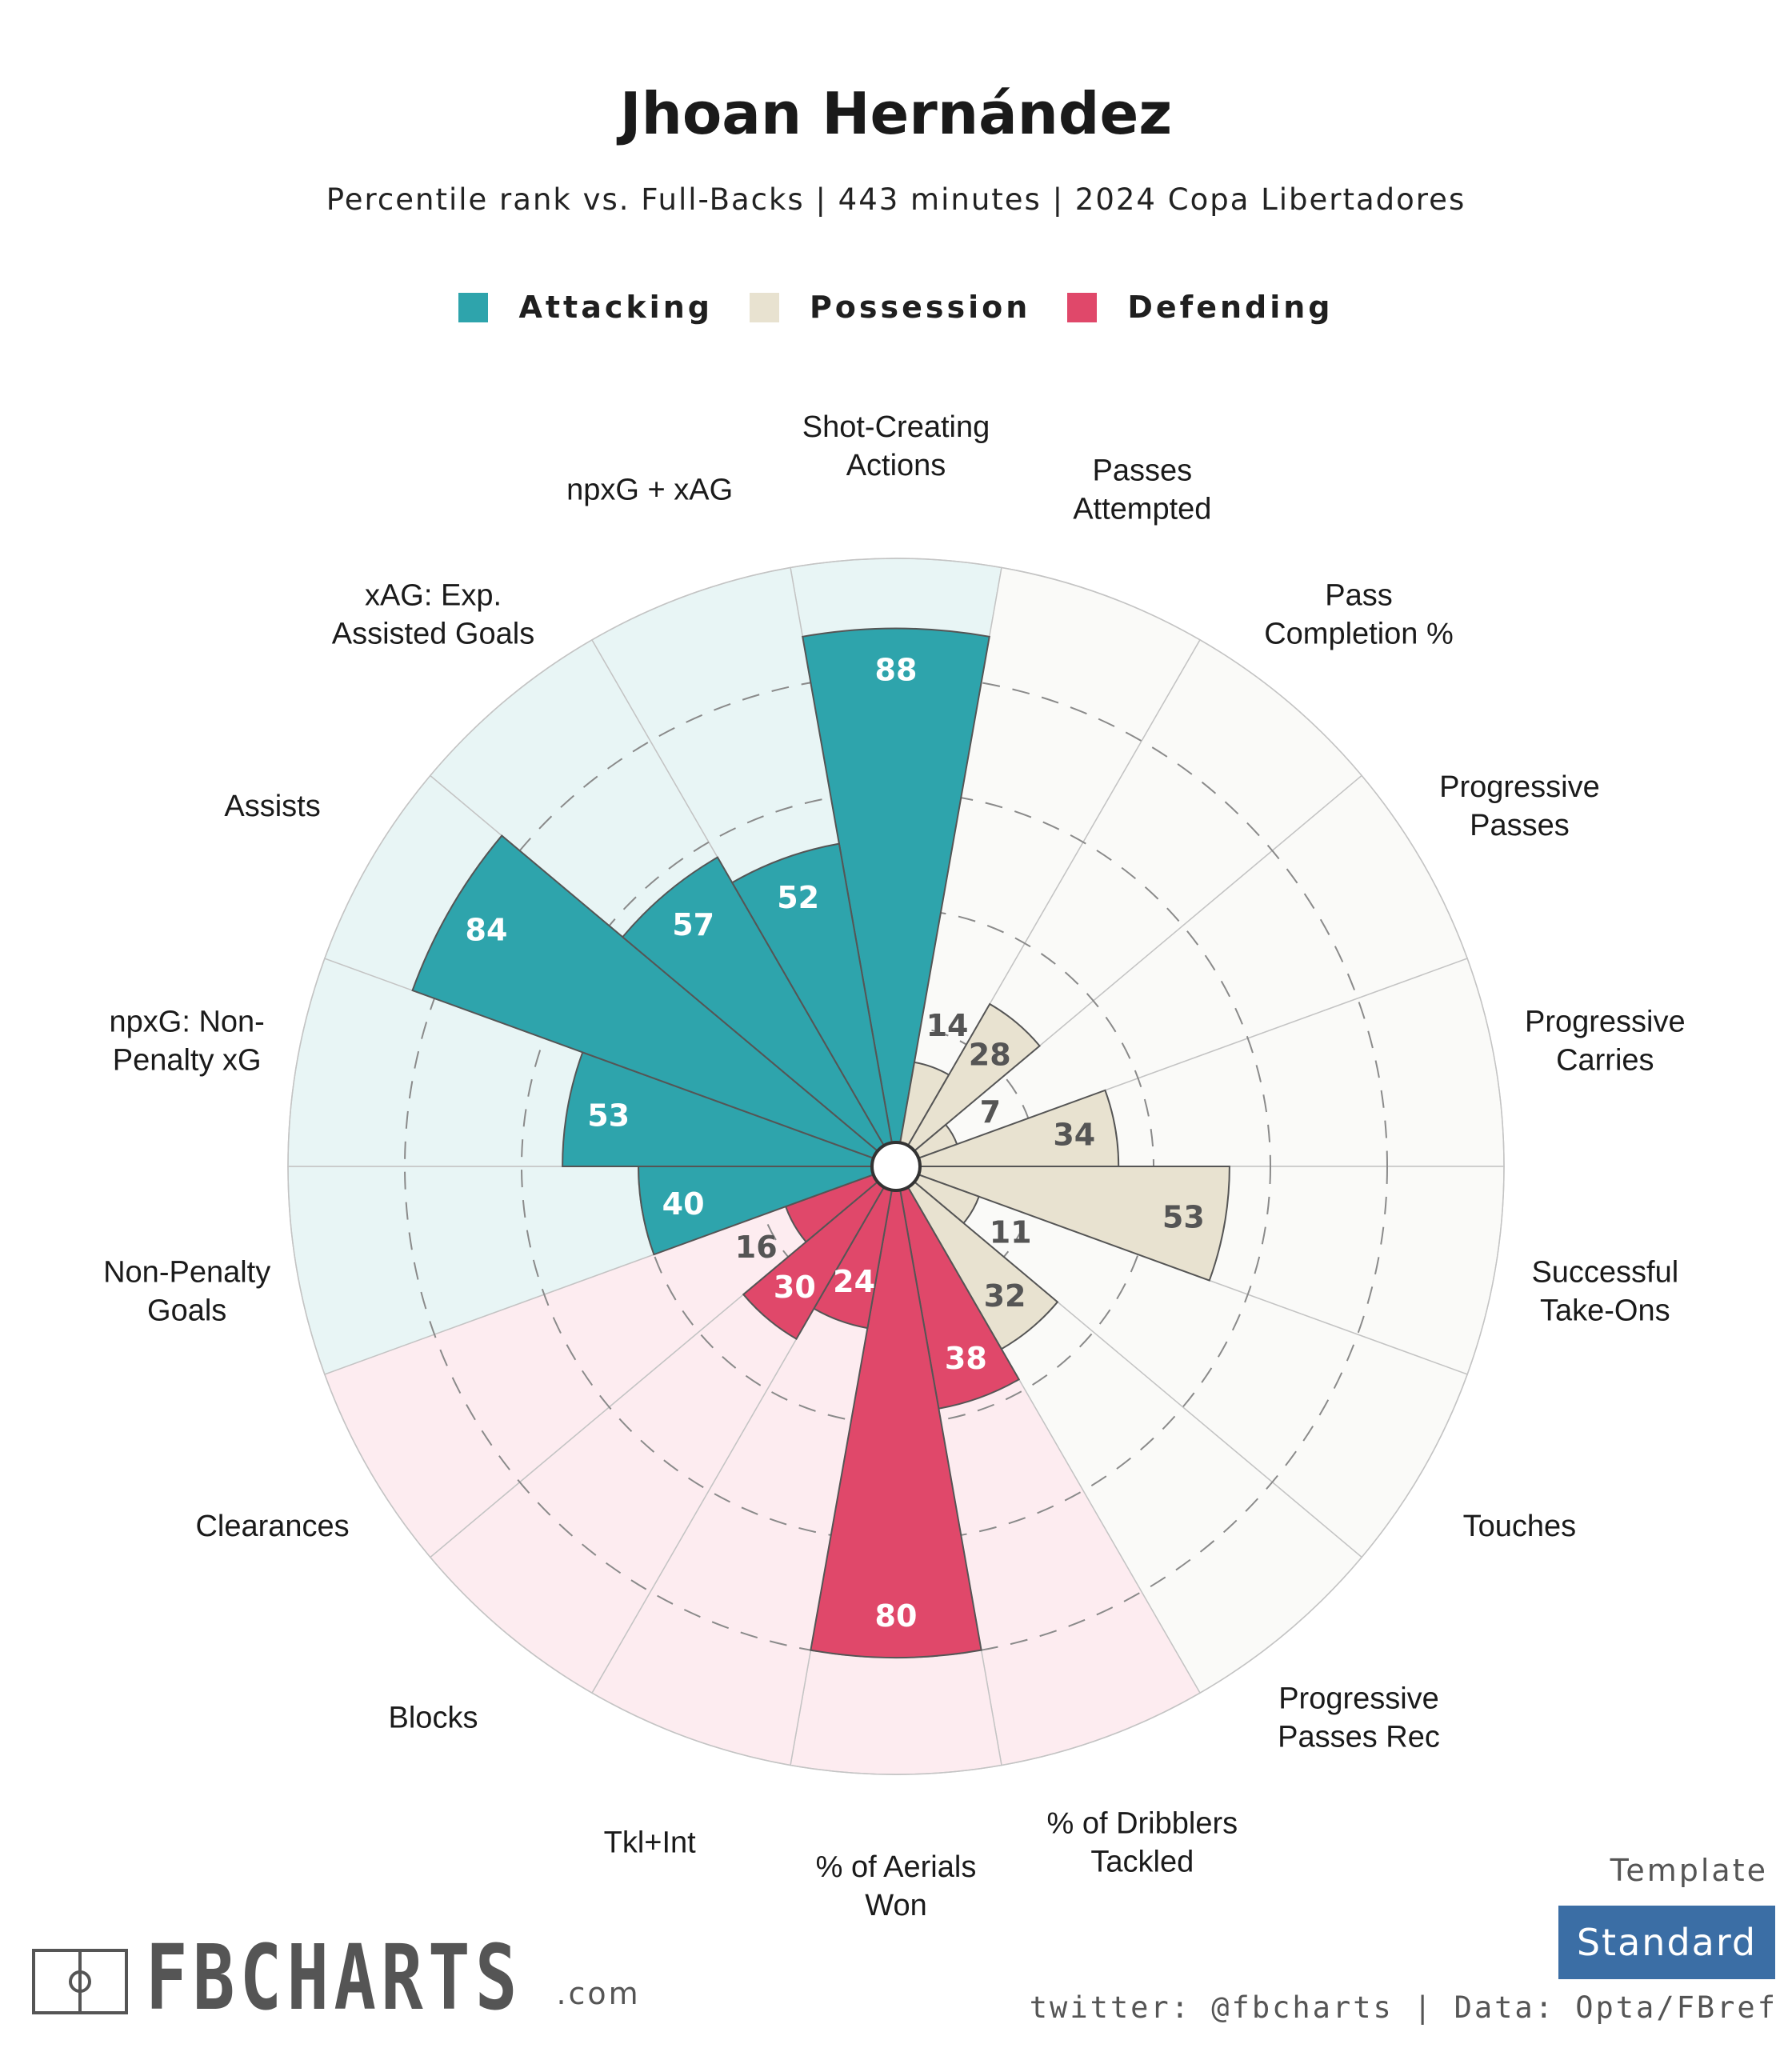  Describe the element at coordinates (1011, 1232) in the screenshot. I see `value-label-touches: 11` at that location.